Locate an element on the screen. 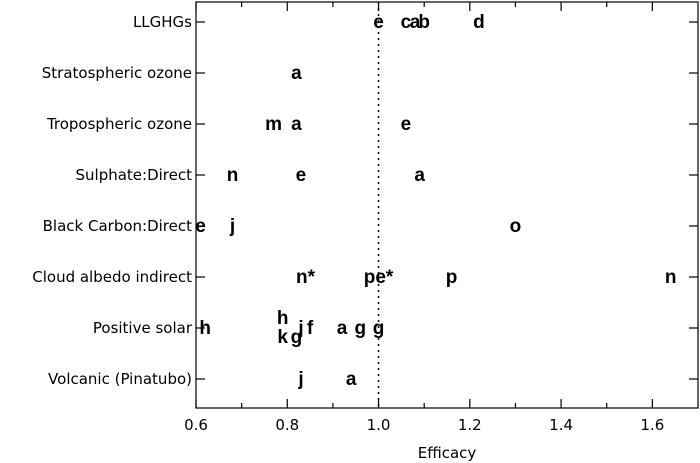 This screenshot has height=463, width=700. x-tick-label: 1.4 is located at coordinates (561, 425).